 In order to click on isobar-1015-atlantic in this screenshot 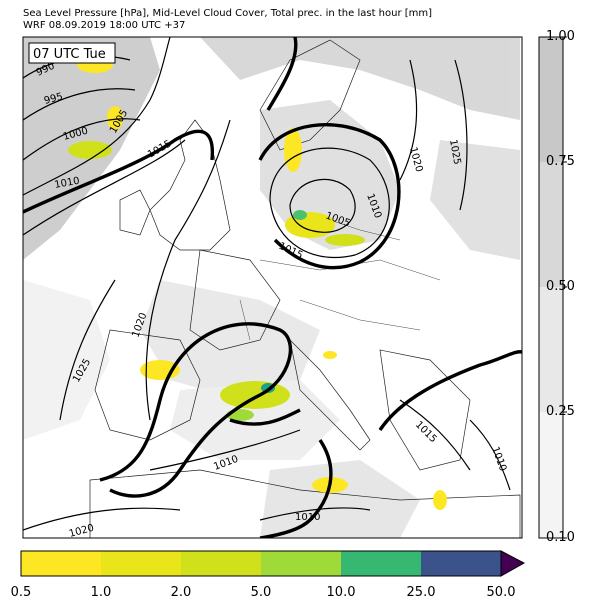, I will do `click(119, 171)`.